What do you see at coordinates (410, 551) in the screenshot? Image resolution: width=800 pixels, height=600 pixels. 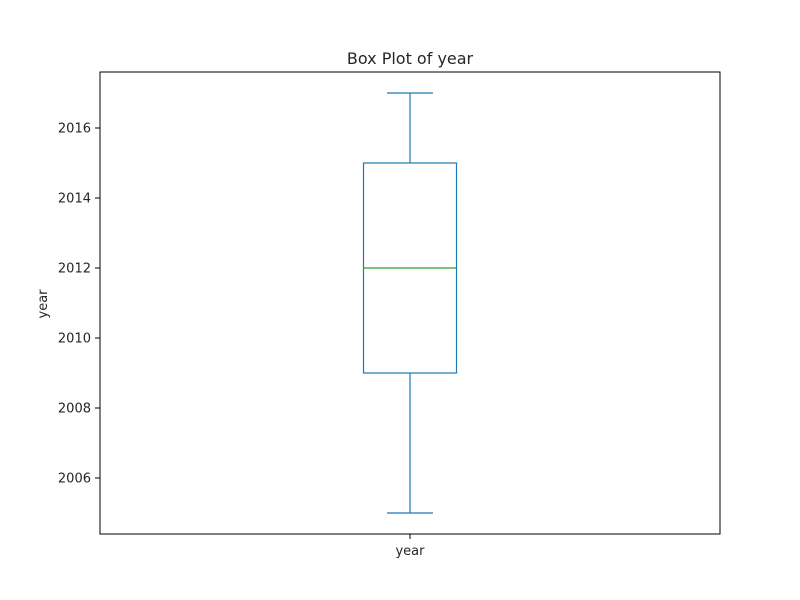 I see `x-tick-label: year` at bounding box center [410, 551].